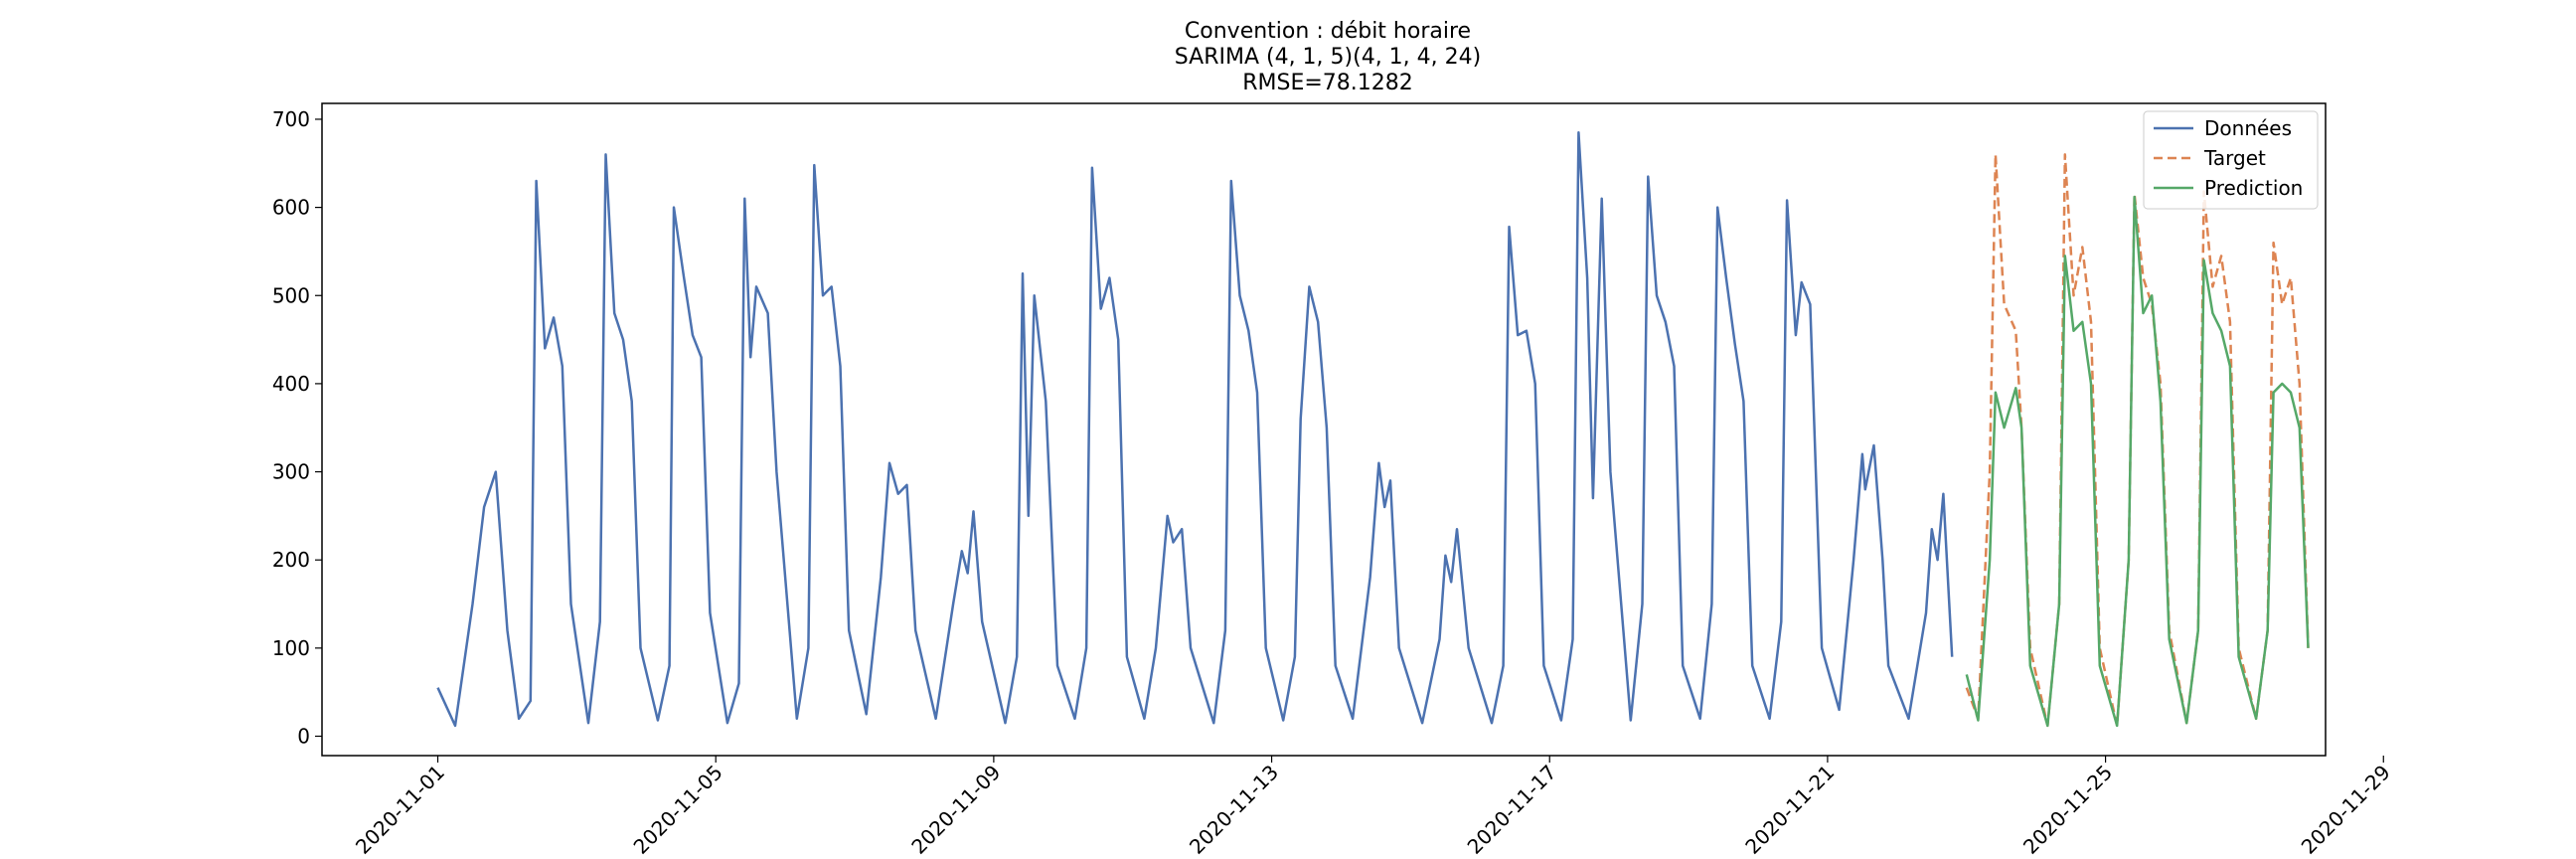  Describe the element at coordinates (291, 560) in the screenshot. I see `y-tick-label: 200` at that location.